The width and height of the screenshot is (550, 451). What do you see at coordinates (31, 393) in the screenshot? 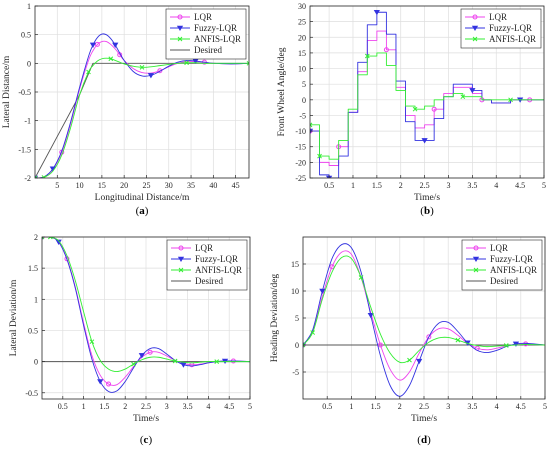
I see `y-tick-label: -0.5` at bounding box center [31, 393].